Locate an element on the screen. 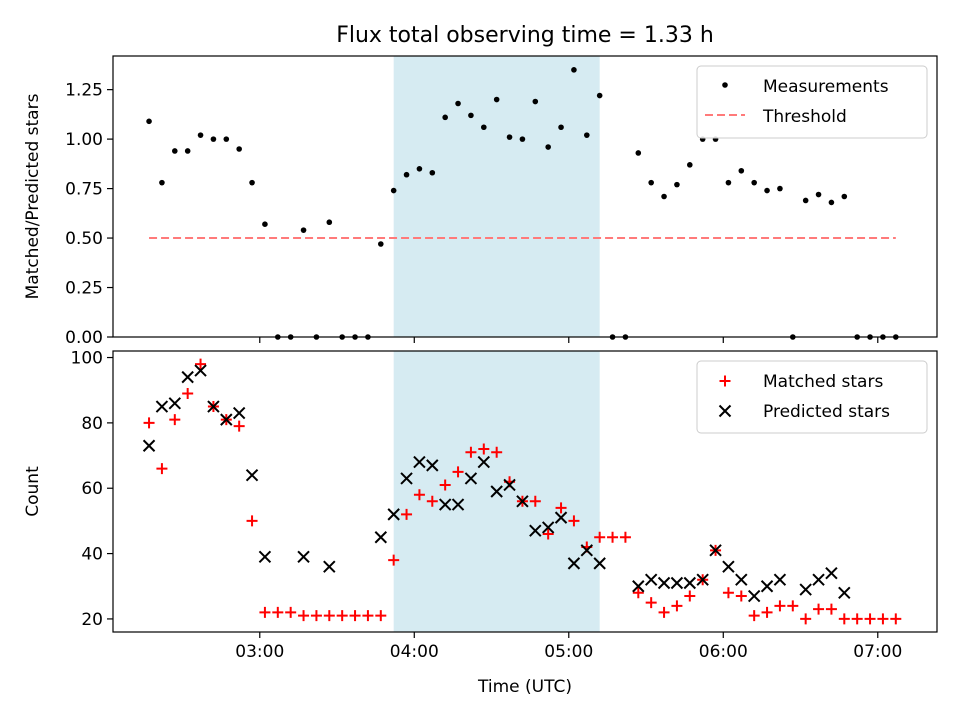 Image resolution: width=960 pixels, height=720 pixels. y-tick-label: 100 is located at coordinates (87, 359).